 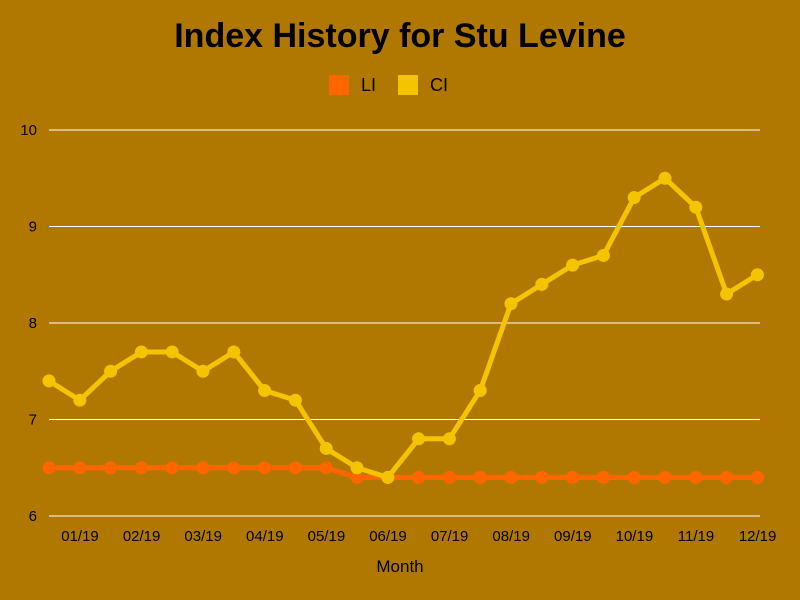 What do you see at coordinates (400, 36) in the screenshot?
I see `chart-title: Index History for Stu Levine` at bounding box center [400, 36].